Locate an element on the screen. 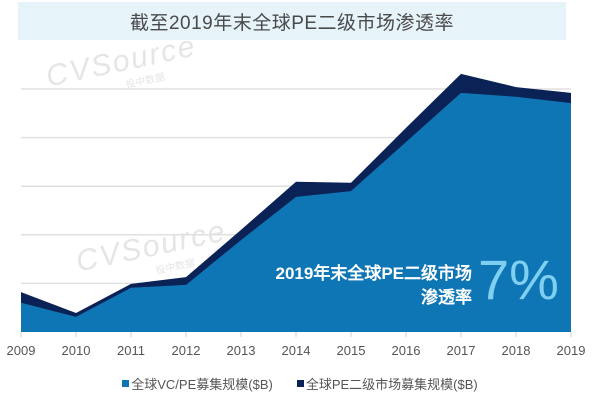  x-tick-label: 2011 is located at coordinates (131, 350).